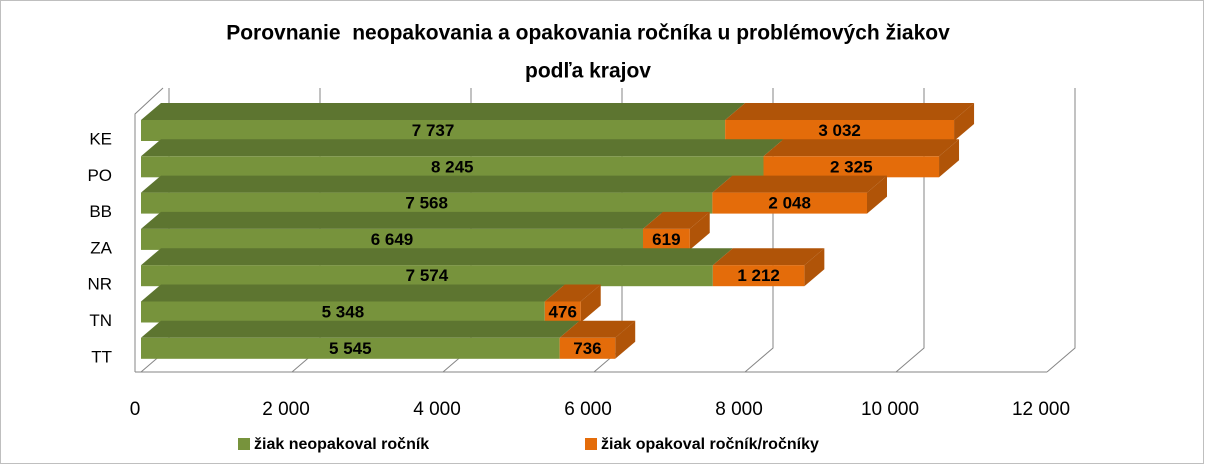  I want to click on x-tick-label: 4 000, so click(437, 409).